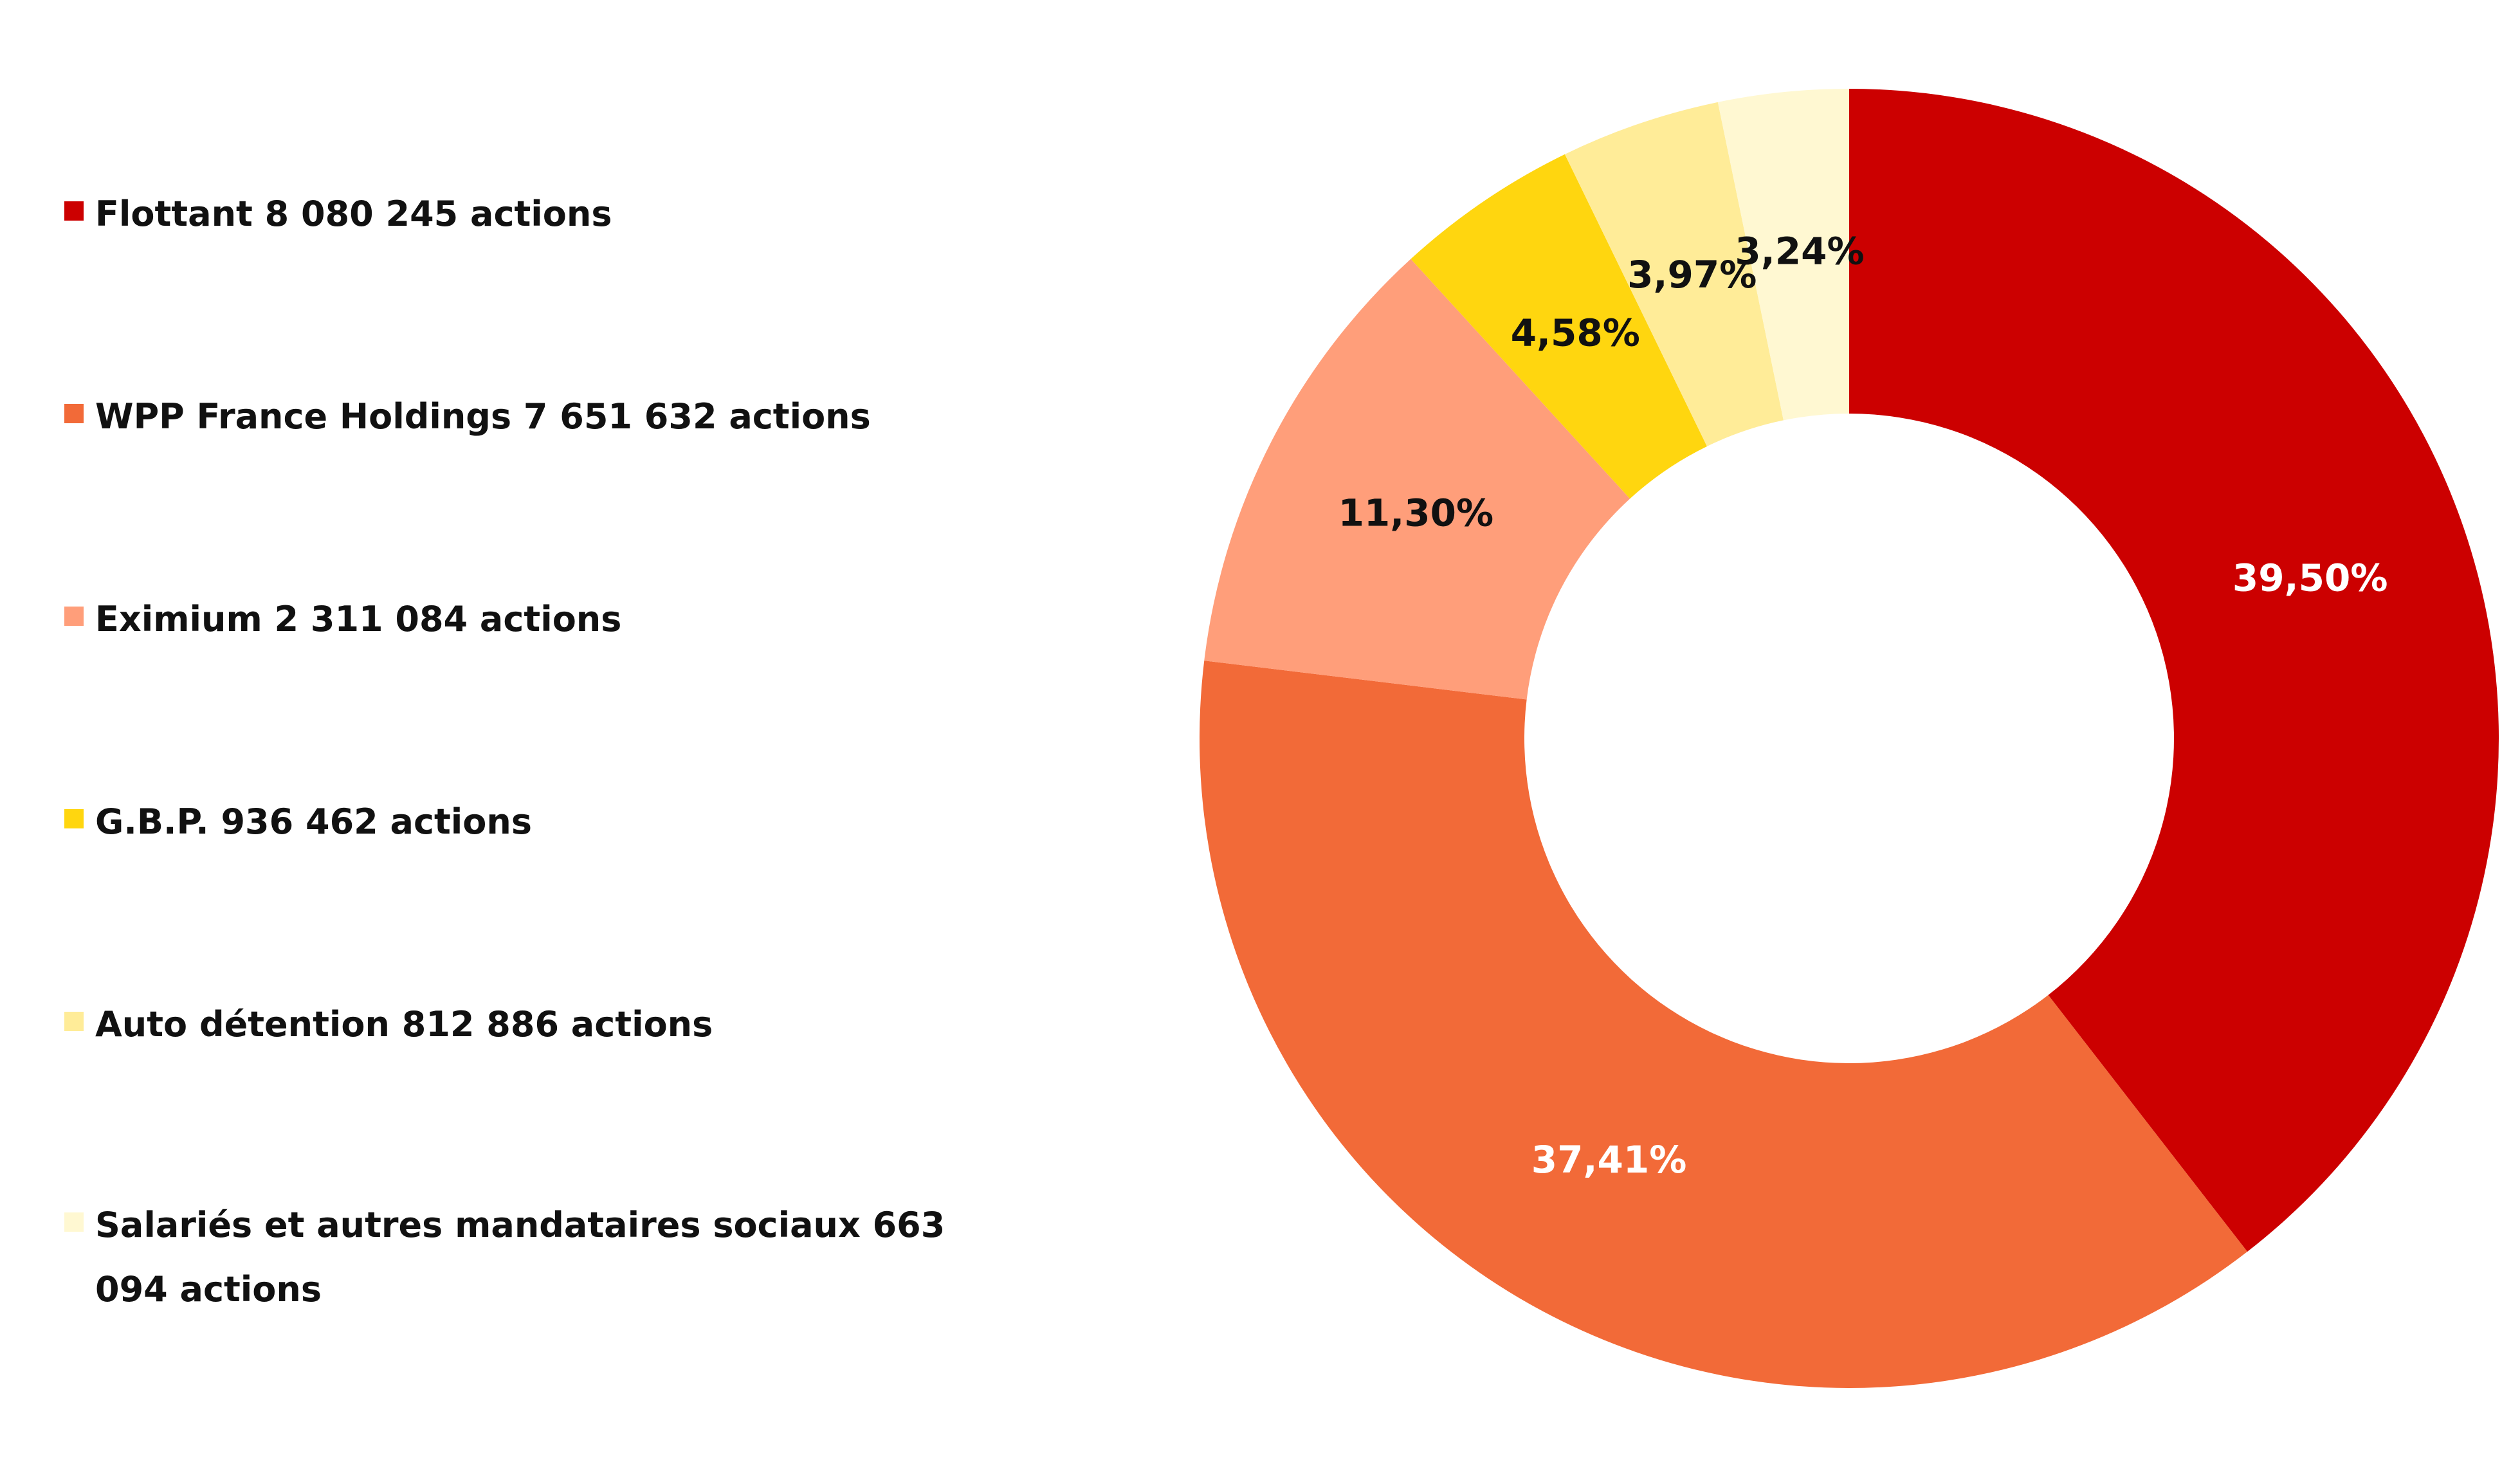  What do you see at coordinates (404, 1024) in the screenshot?
I see `legend-label: Auto détention 812 886 actions` at bounding box center [404, 1024].